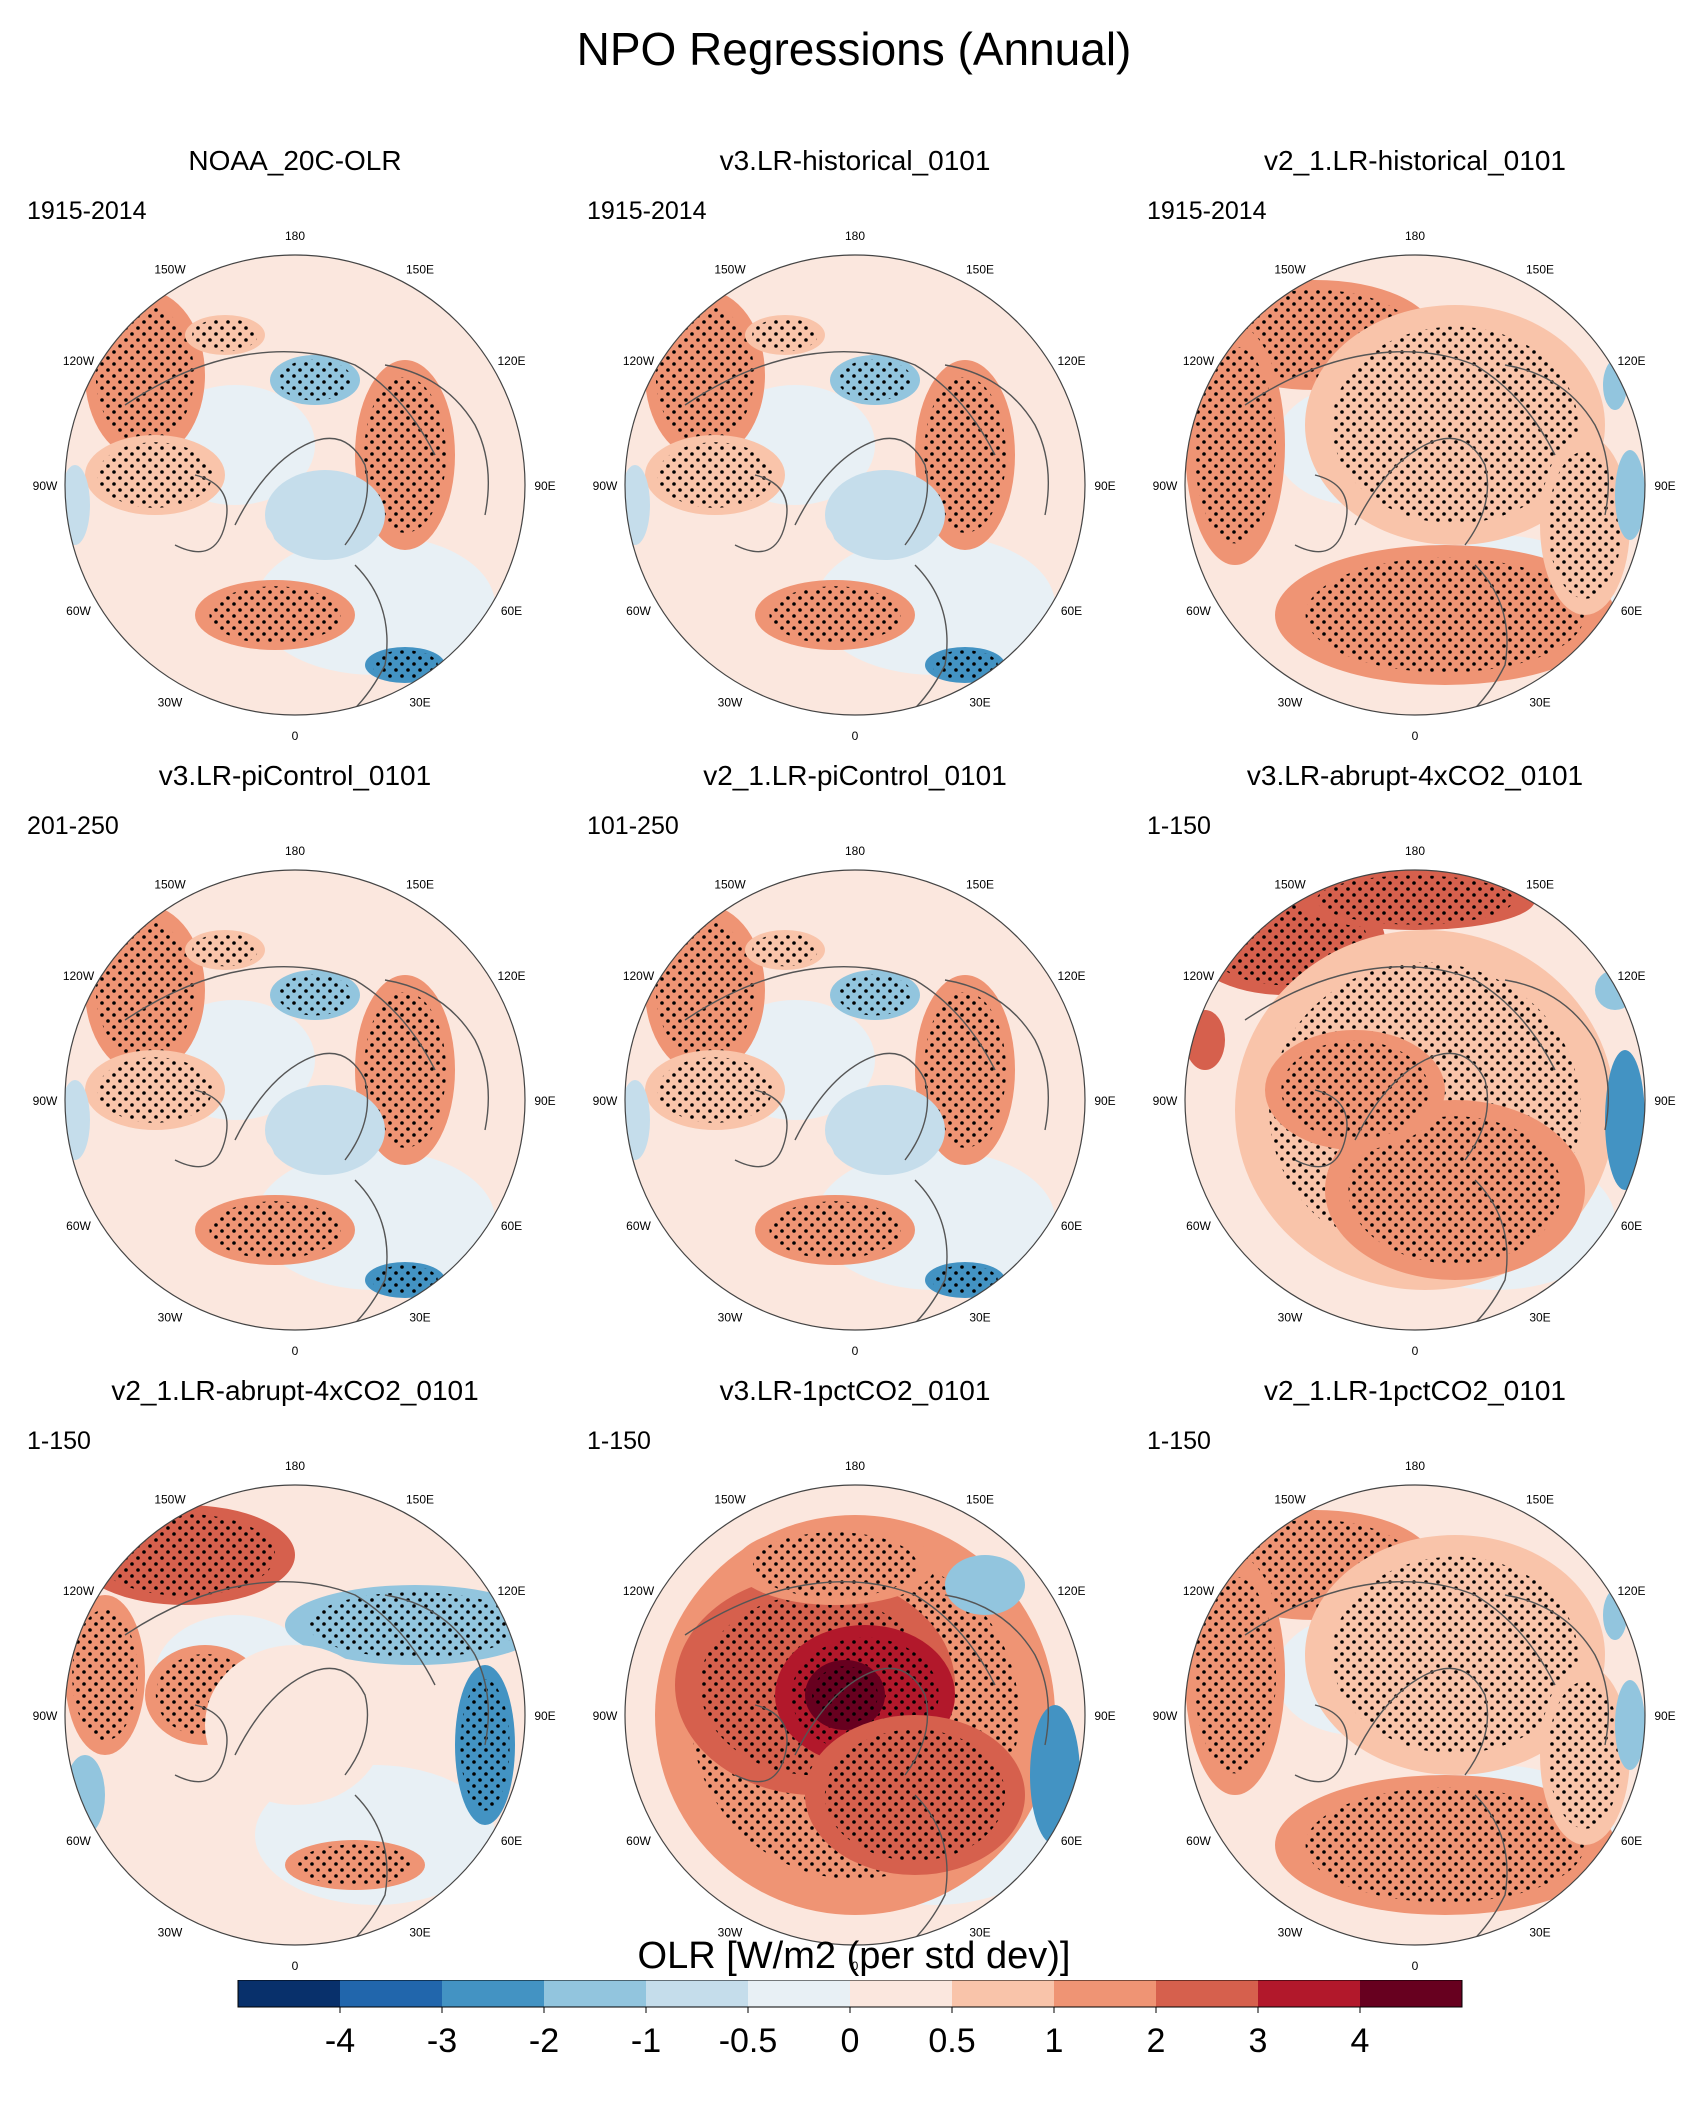  What do you see at coordinates (1258, 2041) in the screenshot?
I see `colorbar-tick-label: 3` at bounding box center [1258, 2041].